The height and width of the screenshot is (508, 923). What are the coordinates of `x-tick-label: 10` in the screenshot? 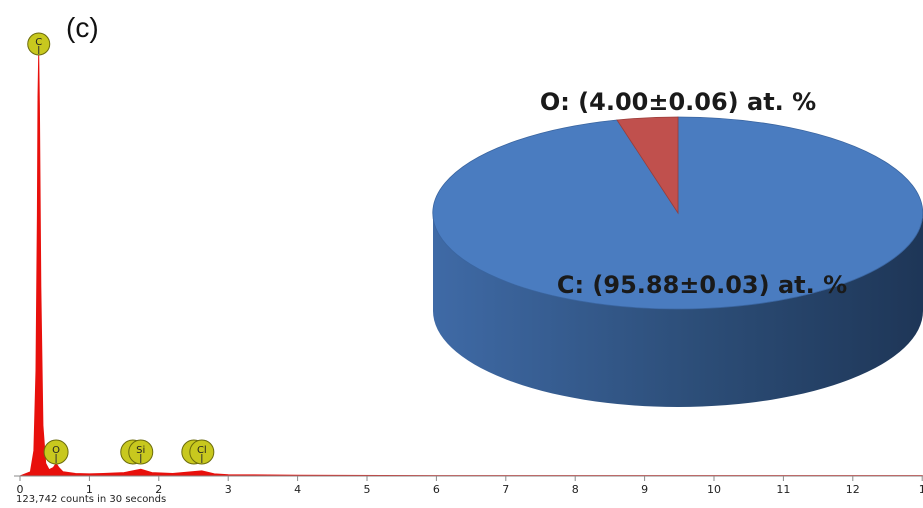 It's located at (714, 489).